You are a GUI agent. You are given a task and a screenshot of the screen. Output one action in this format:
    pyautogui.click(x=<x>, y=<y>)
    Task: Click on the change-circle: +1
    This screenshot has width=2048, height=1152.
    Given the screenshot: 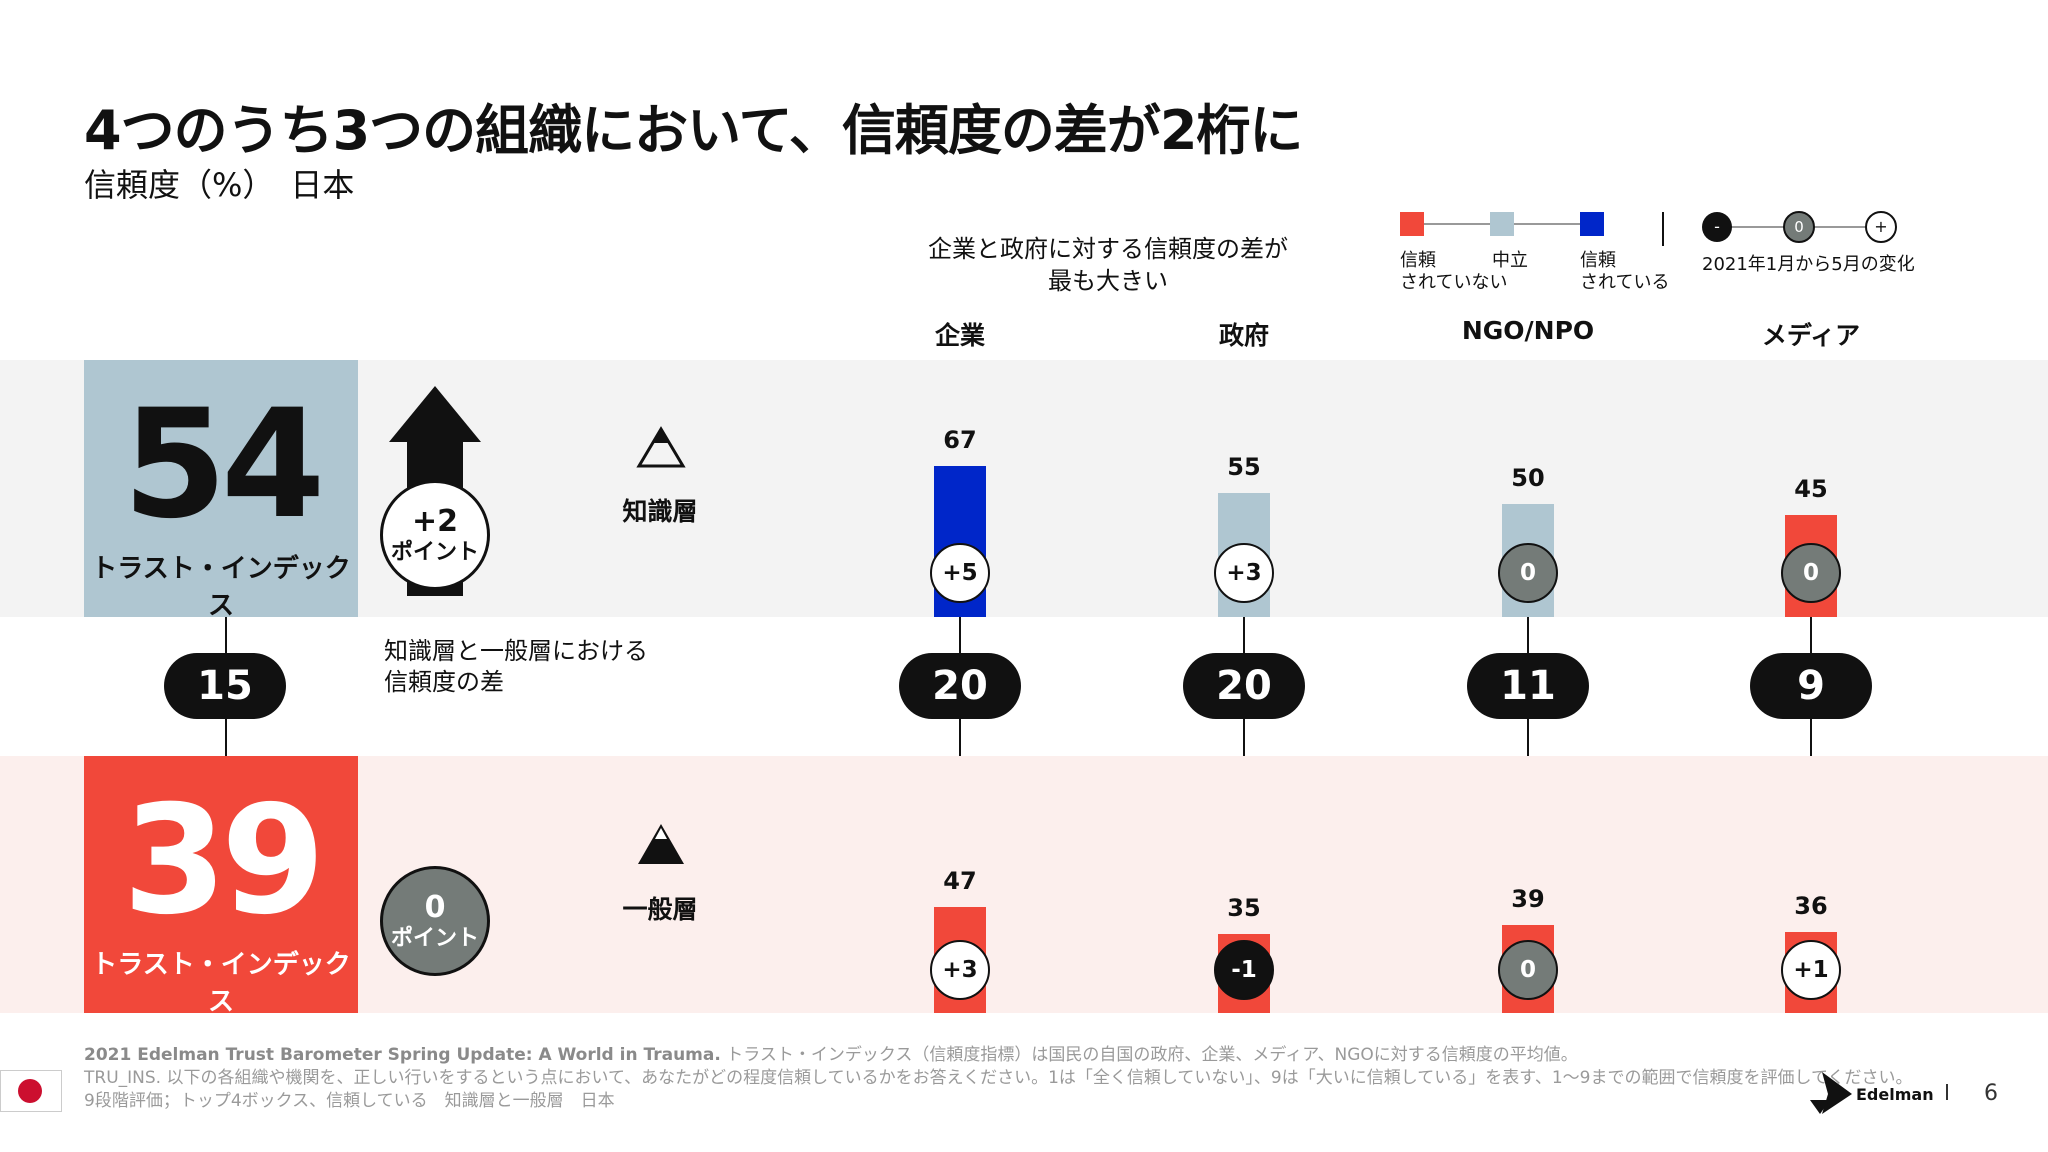 What is the action you would take?
    pyautogui.click(x=1811, y=970)
    